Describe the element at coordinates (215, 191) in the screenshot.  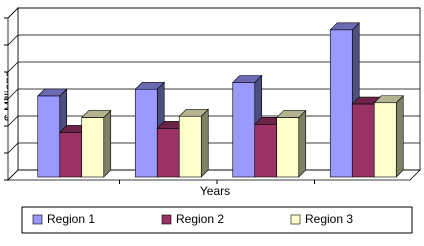
I see `x-axis-label: Years` at that location.